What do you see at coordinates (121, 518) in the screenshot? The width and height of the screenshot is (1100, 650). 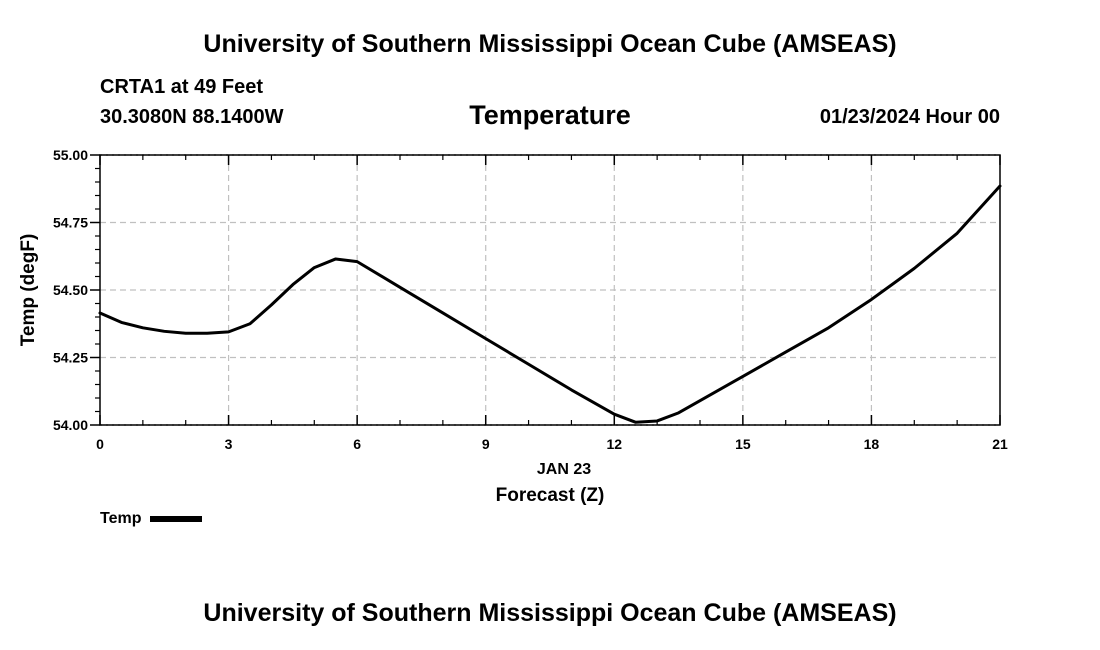 I see `legend-label: Temp` at bounding box center [121, 518].